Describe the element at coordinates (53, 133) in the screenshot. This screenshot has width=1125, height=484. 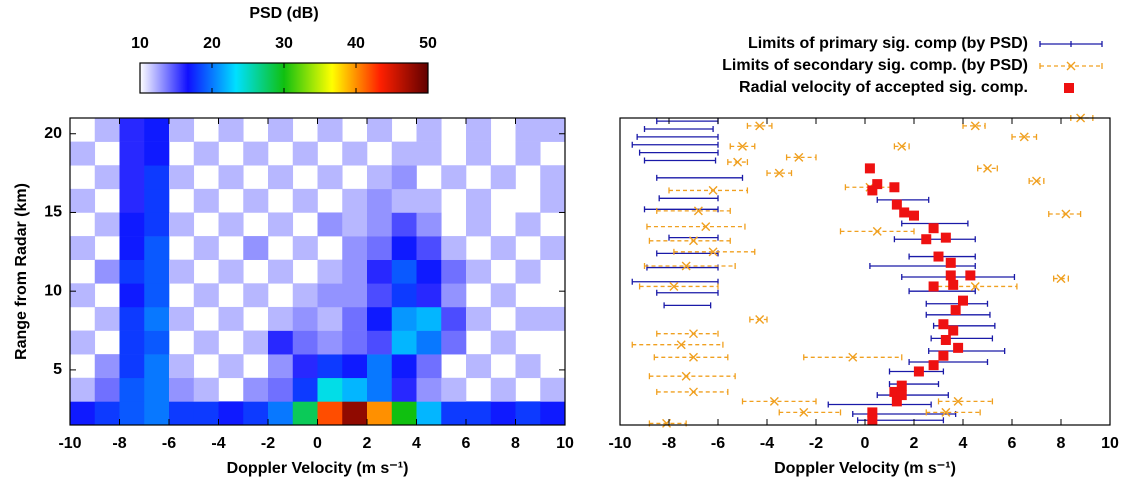
I see `y-tick-label: 20` at that location.